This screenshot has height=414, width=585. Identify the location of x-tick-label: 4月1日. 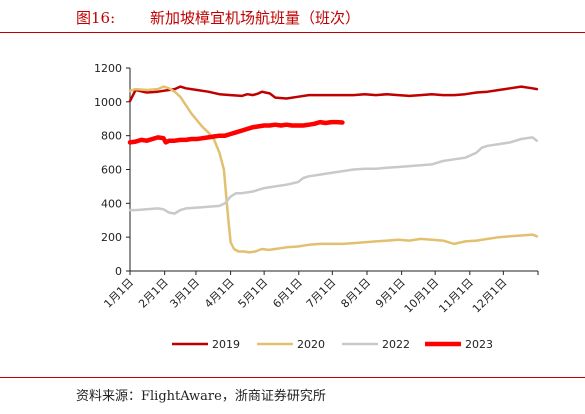
(219, 293).